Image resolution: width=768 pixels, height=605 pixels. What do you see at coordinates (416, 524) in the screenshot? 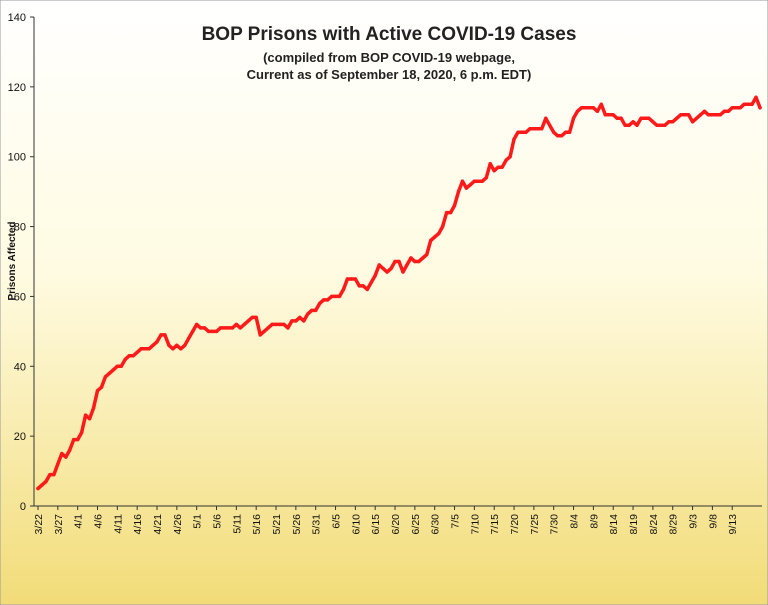
I see `x-tick-label: 6/25` at bounding box center [416, 524].